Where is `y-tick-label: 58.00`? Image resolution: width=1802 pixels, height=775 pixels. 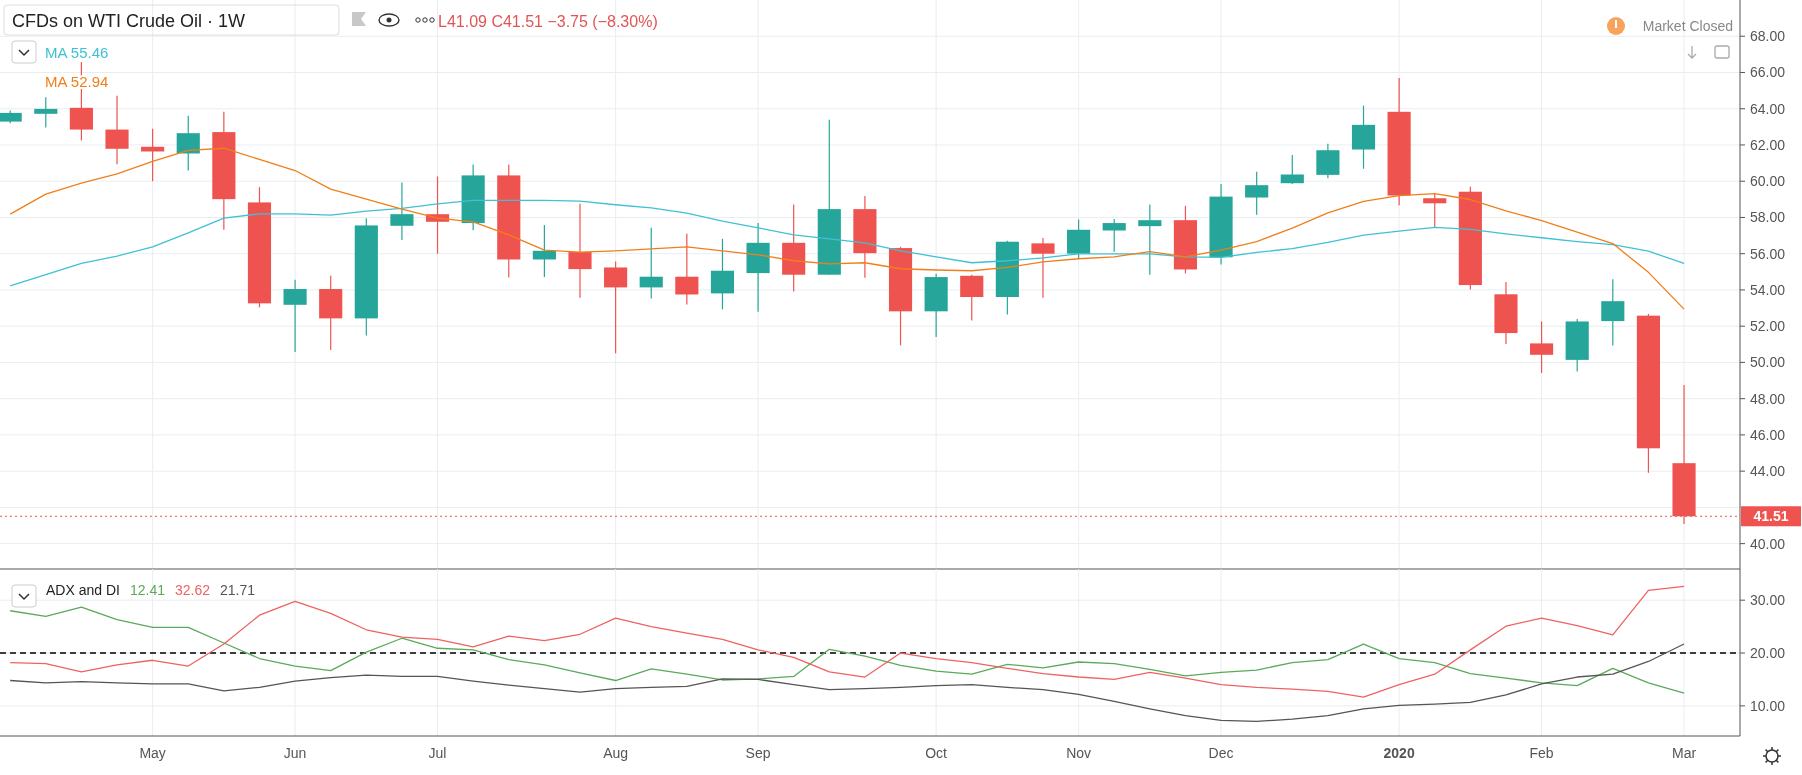 y-tick-label: 58.00 is located at coordinates (1768, 217).